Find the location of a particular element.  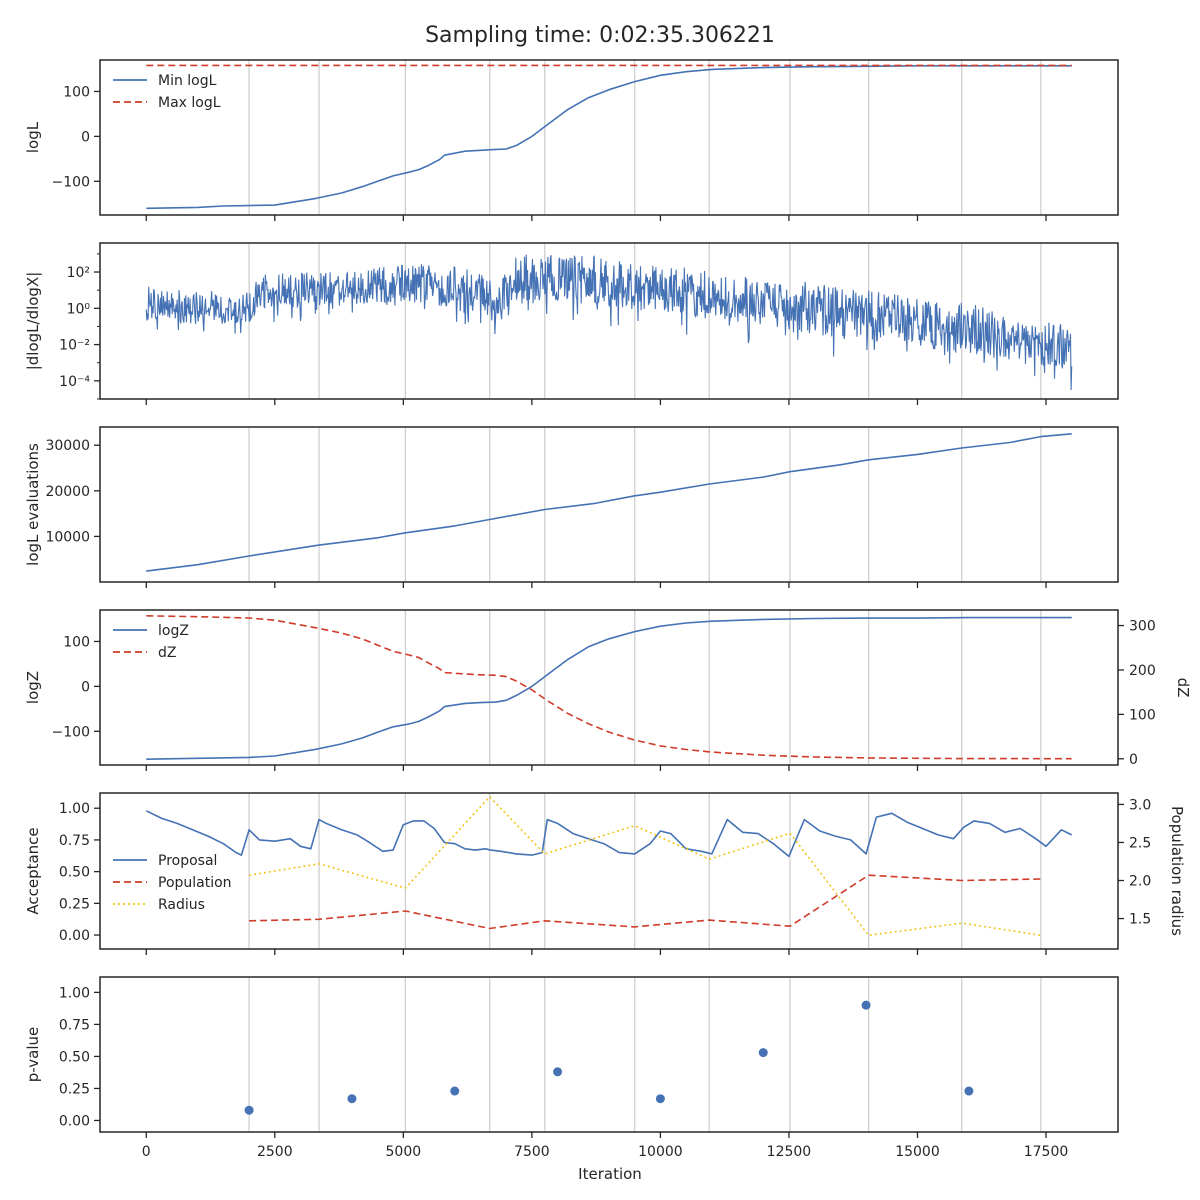

x-tick-label: 17500 is located at coordinates (1046, 1152).